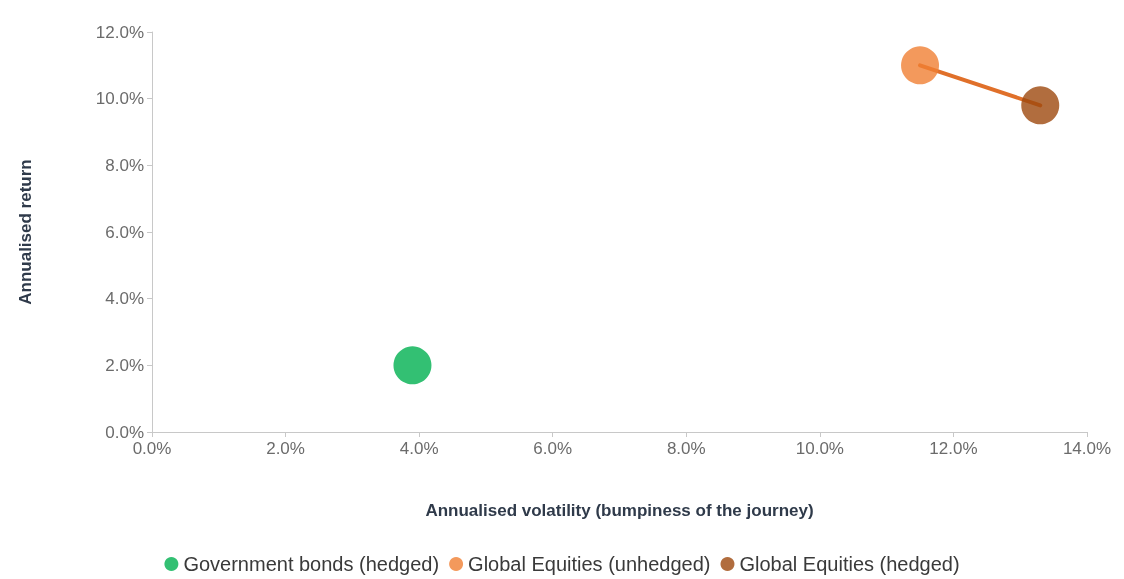 This screenshot has height=579, width=1124. I want to click on x-axis-title: Annualised volatility (bumpiness of the journey), so click(619, 510).